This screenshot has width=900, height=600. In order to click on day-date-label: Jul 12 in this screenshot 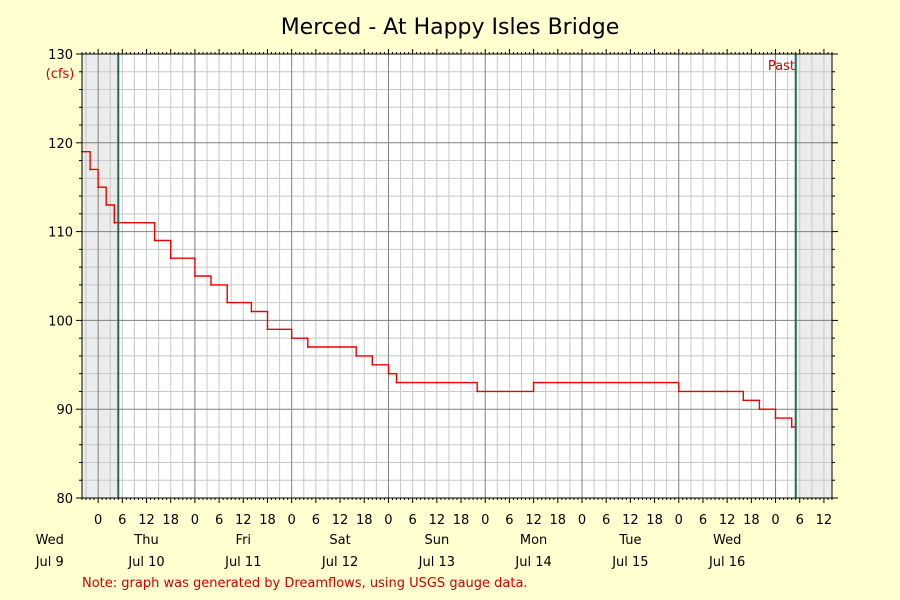, I will do `click(339, 562)`.